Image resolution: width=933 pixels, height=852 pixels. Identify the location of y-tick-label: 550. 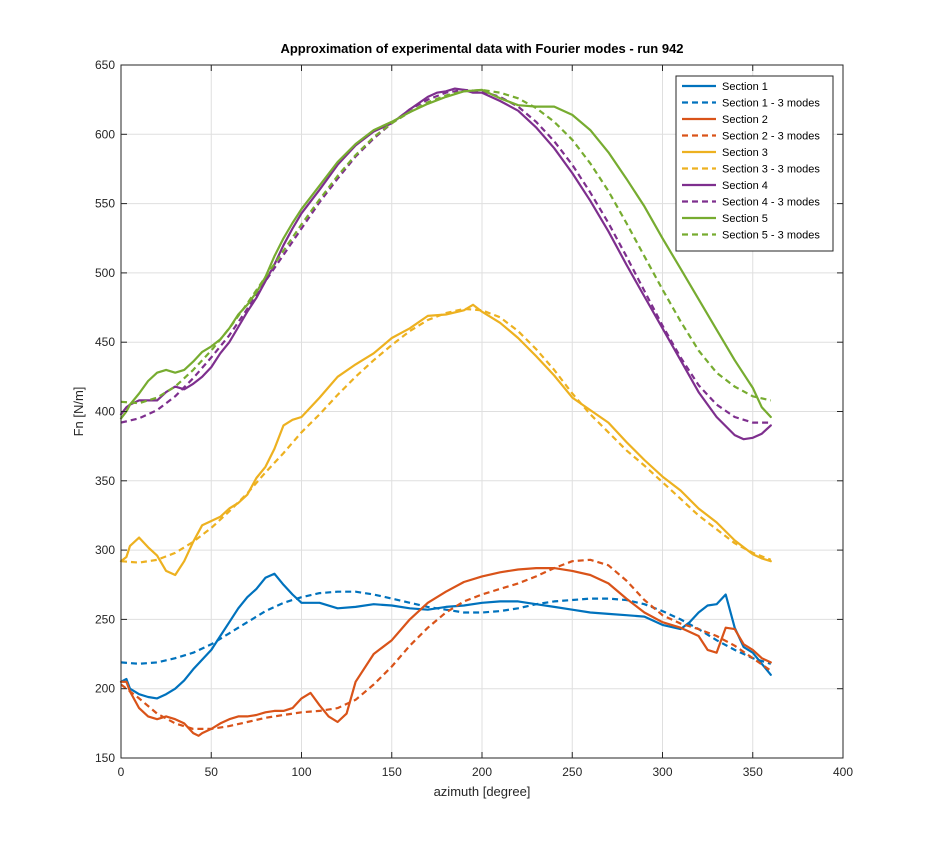
(105, 204).